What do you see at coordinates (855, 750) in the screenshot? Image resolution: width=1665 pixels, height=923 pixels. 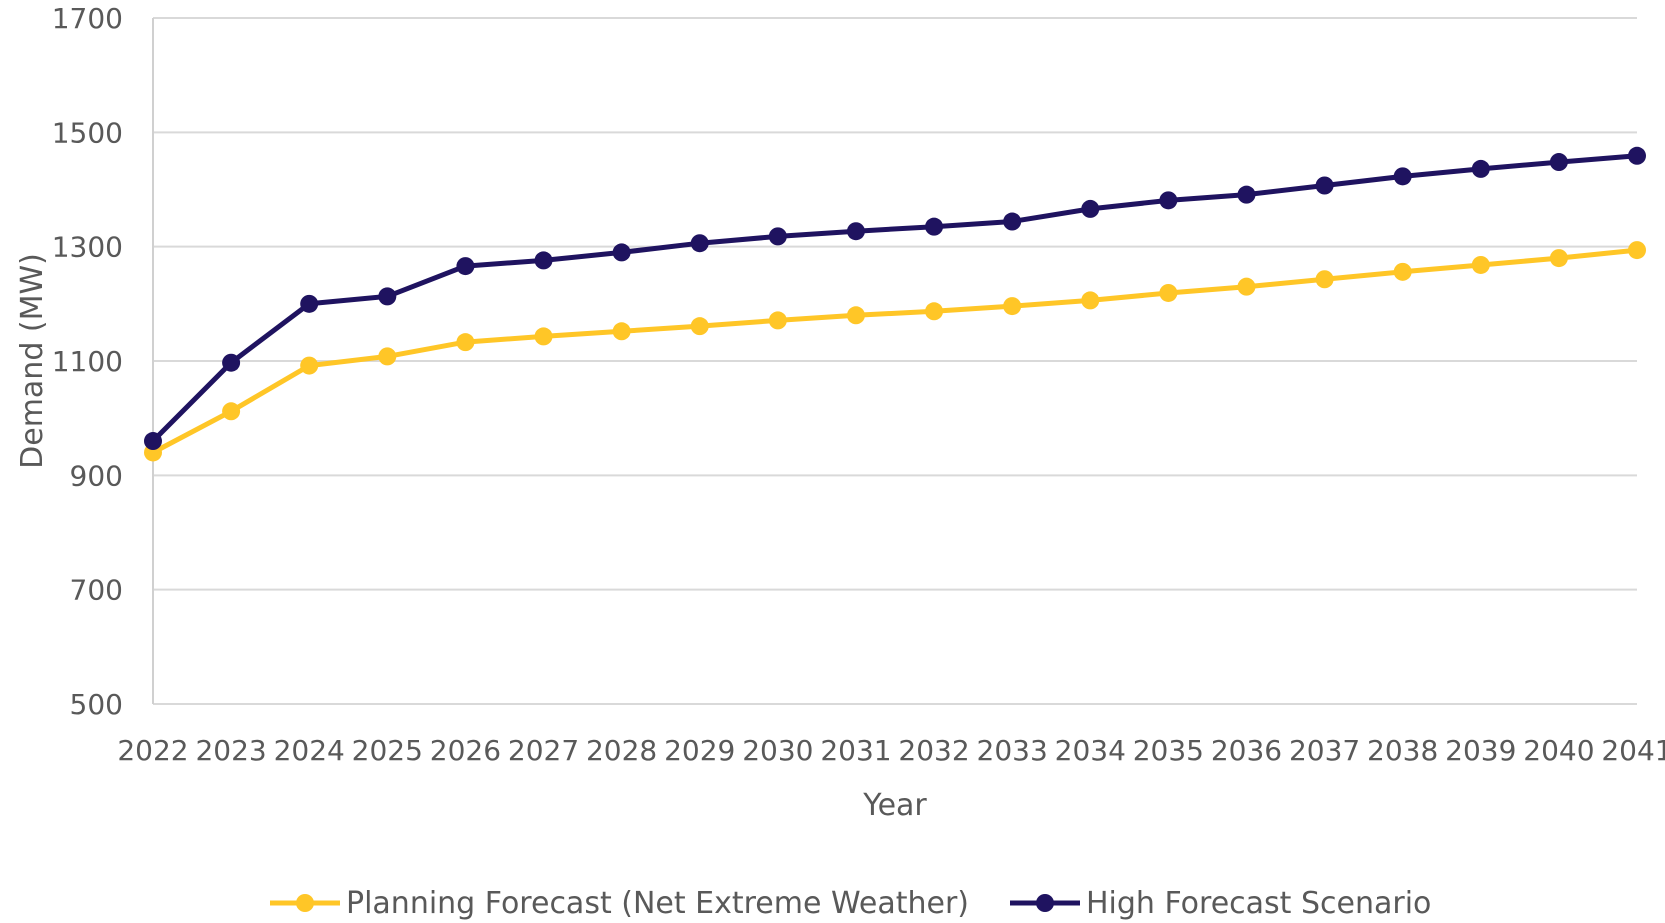 I see `x-tick-label: 2031` at bounding box center [855, 750].